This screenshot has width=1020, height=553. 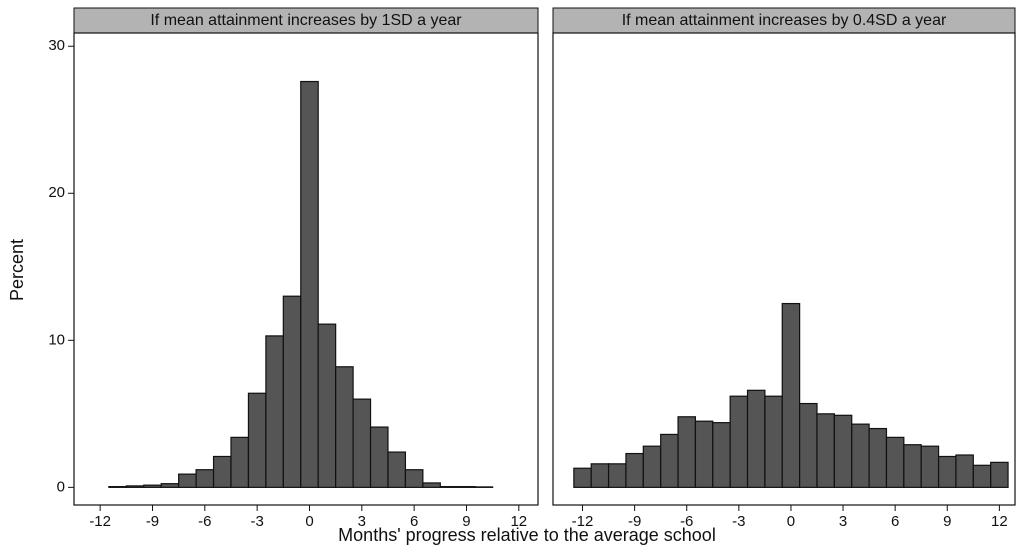 I want to click on y-axis-label: Percent, so click(x=17, y=270).